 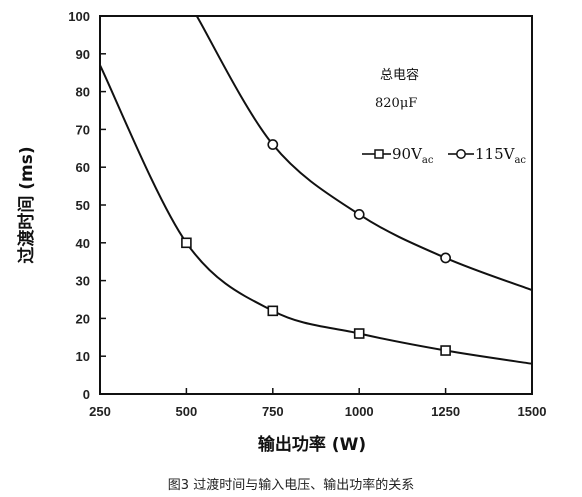 I want to click on x-tick-label-1500: 1500, so click(x=532, y=411).